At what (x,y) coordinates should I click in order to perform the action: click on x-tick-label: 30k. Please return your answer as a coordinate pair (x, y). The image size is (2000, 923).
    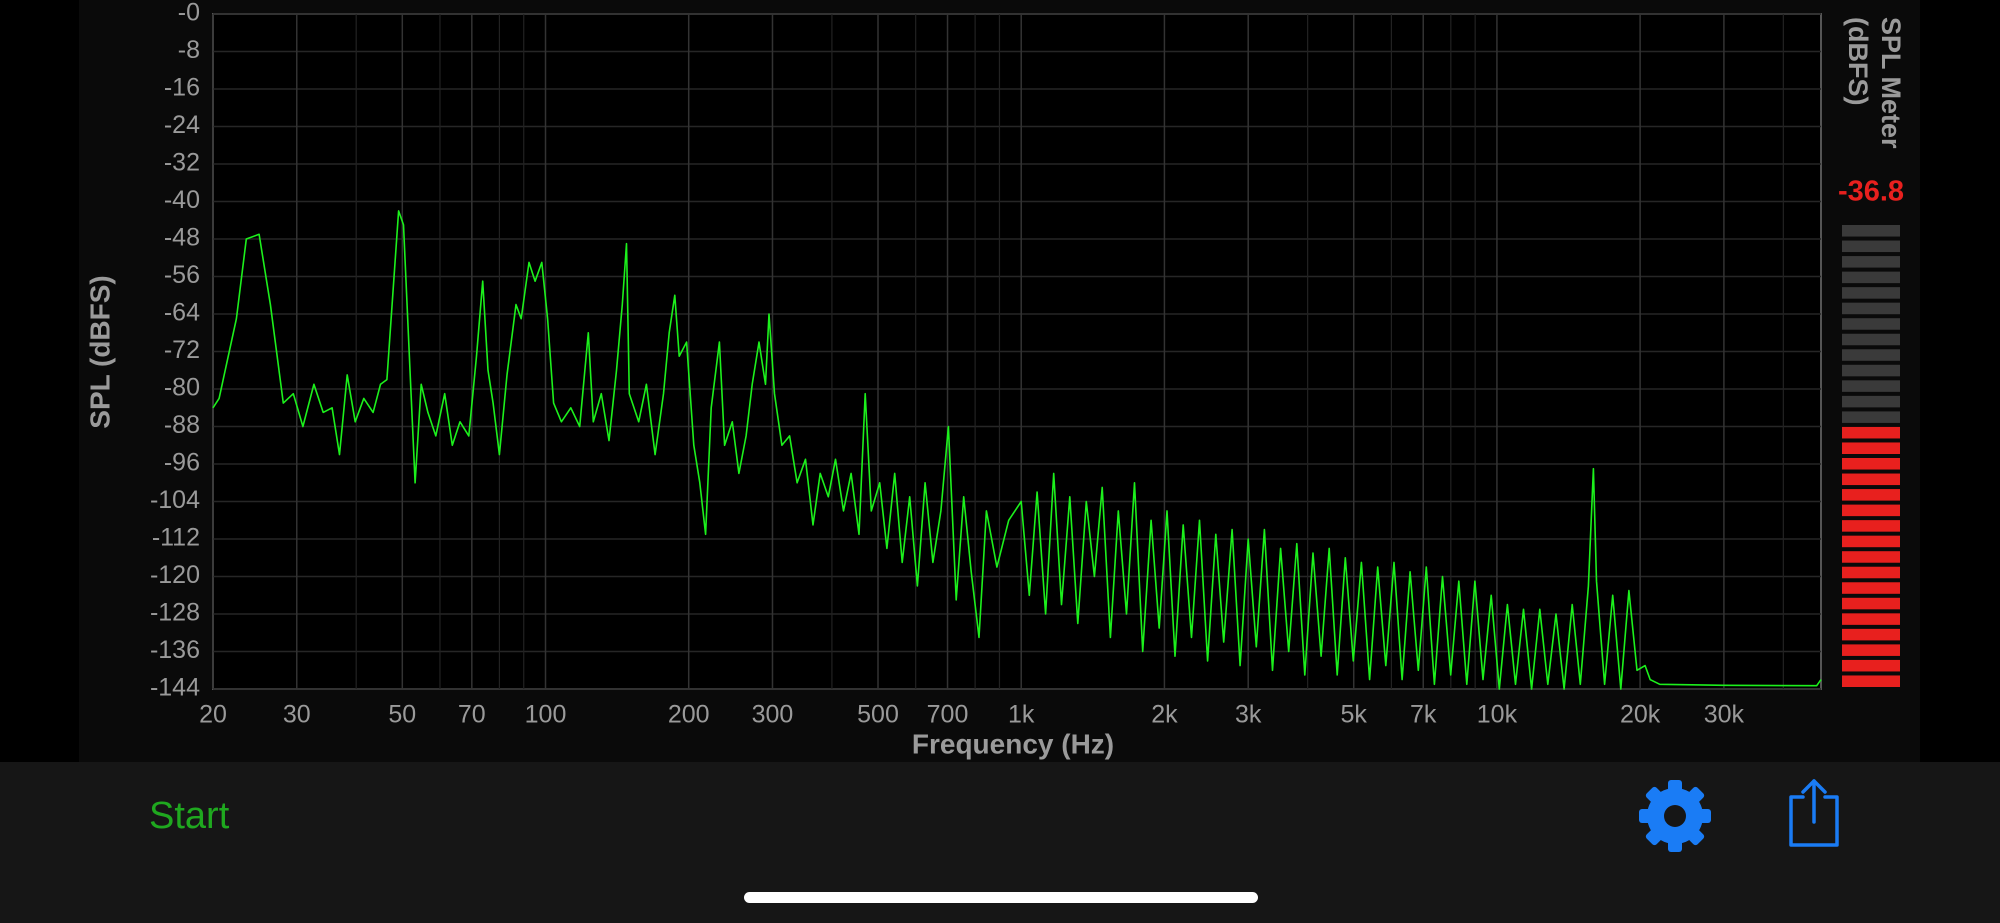
    Looking at the image, I should click on (1724, 715).